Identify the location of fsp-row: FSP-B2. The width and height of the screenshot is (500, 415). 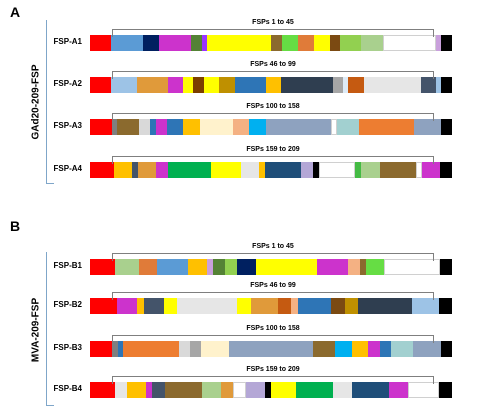
(250, 306).